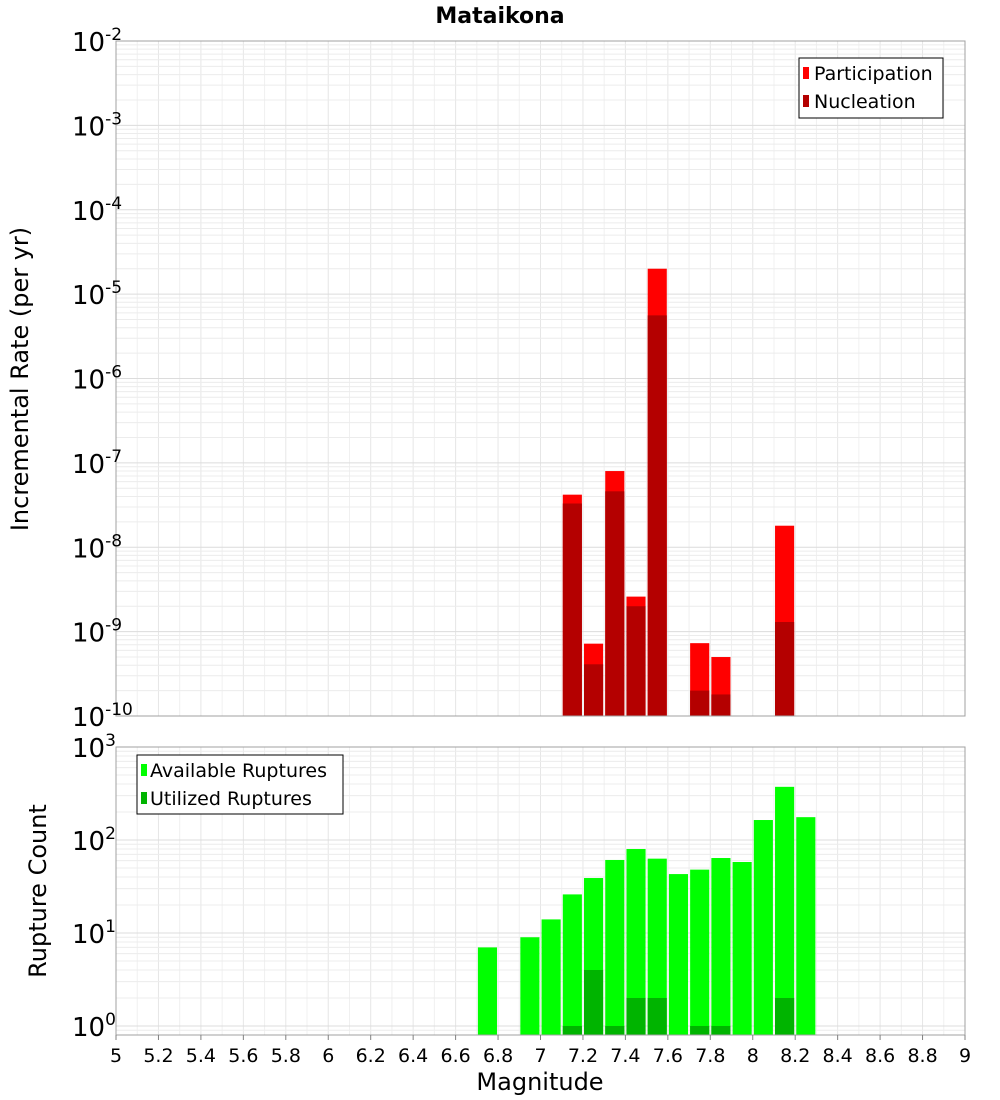 The image size is (1000, 1100). I want to click on legend-swatch-nucleation, so click(806, 101).